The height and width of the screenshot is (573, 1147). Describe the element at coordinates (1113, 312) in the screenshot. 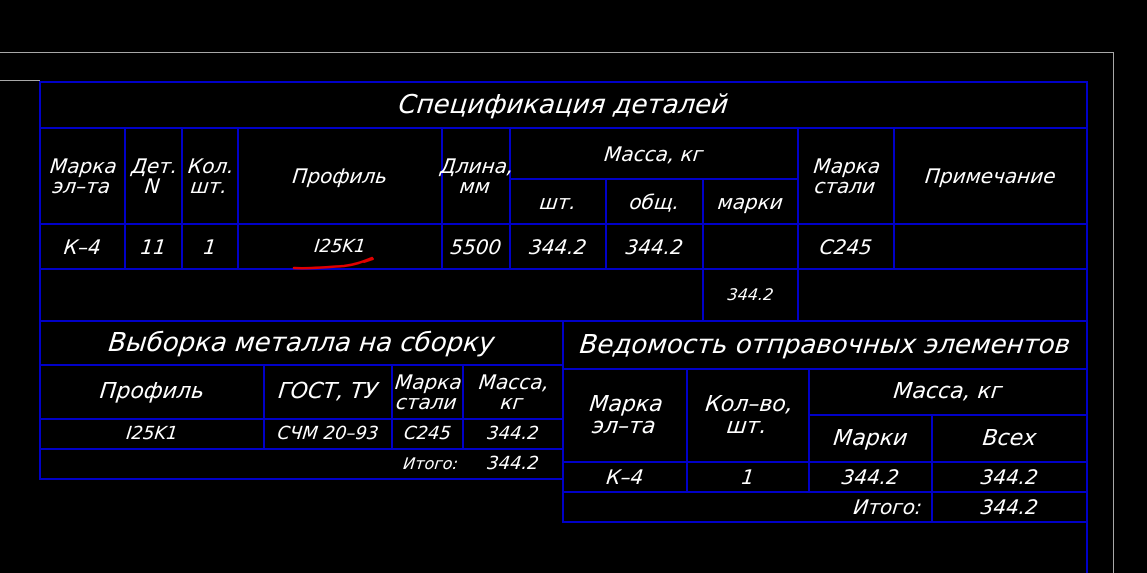

I see `drawing-frame-right` at that location.